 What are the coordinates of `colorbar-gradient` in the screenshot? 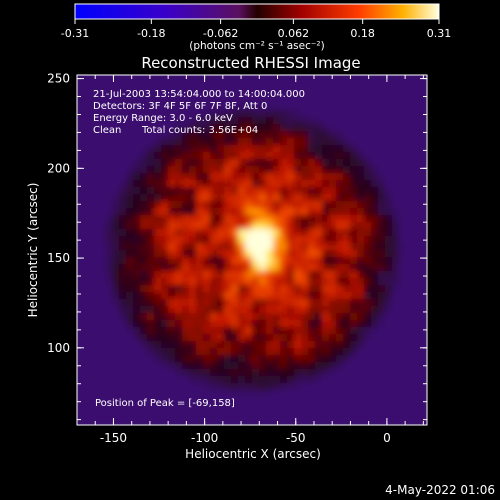 It's located at (257, 11).